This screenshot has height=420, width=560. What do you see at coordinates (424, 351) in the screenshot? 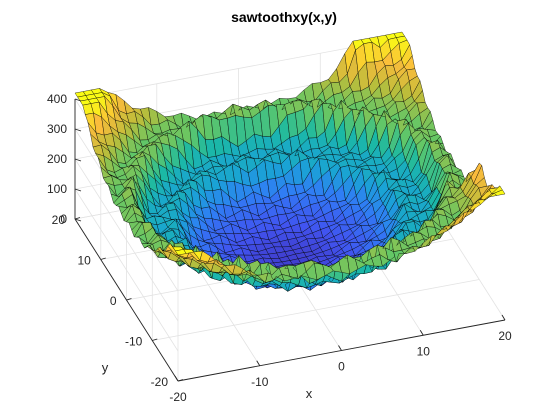
I see `x-tick-label: 10` at bounding box center [424, 351].